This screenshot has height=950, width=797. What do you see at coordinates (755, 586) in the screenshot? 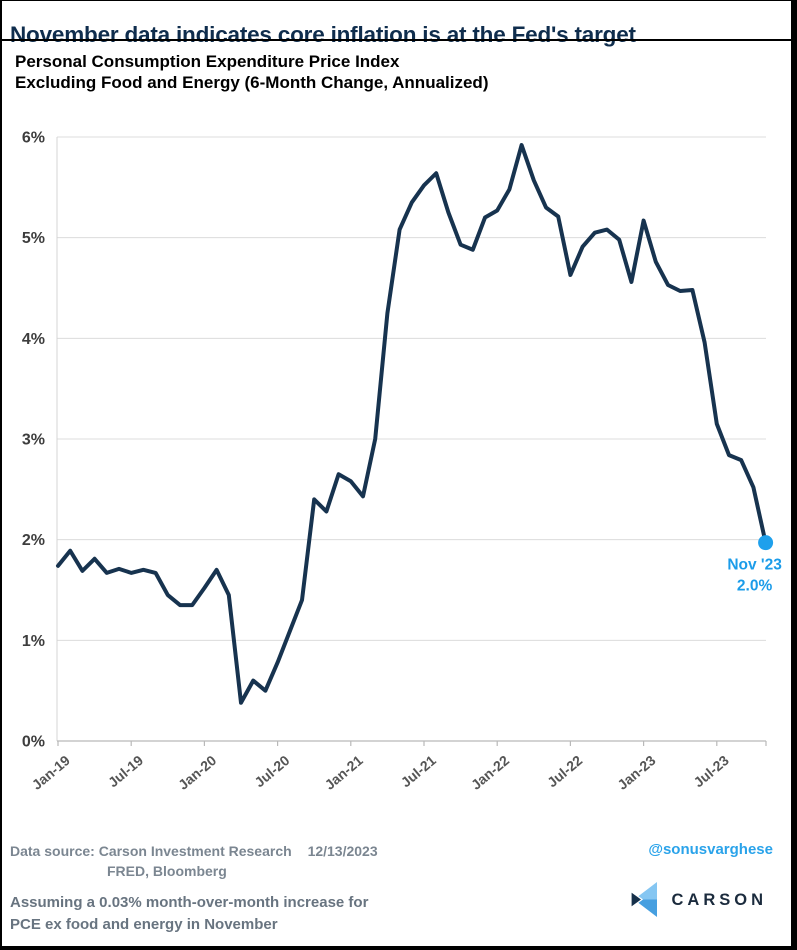
I see `latest-point-label-value: 2.0%` at bounding box center [755, 586].